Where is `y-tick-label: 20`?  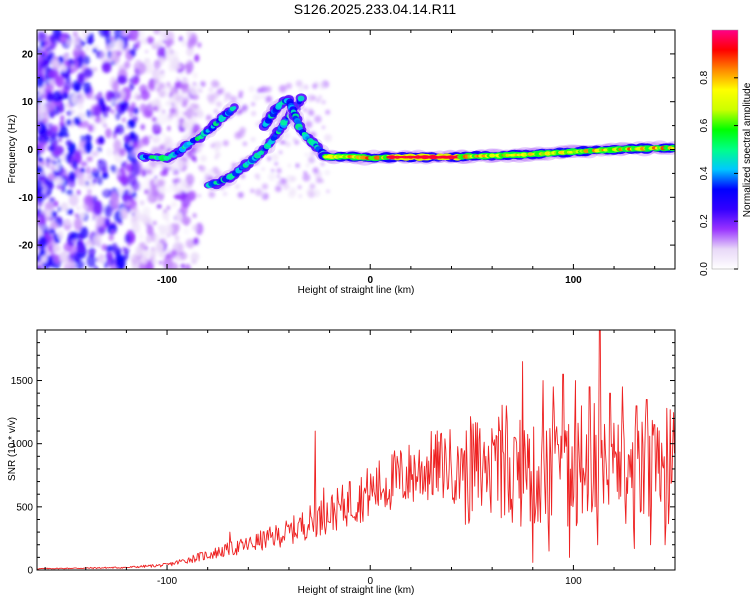
y-tick-label: 20 is located at coordinates (28, 54).